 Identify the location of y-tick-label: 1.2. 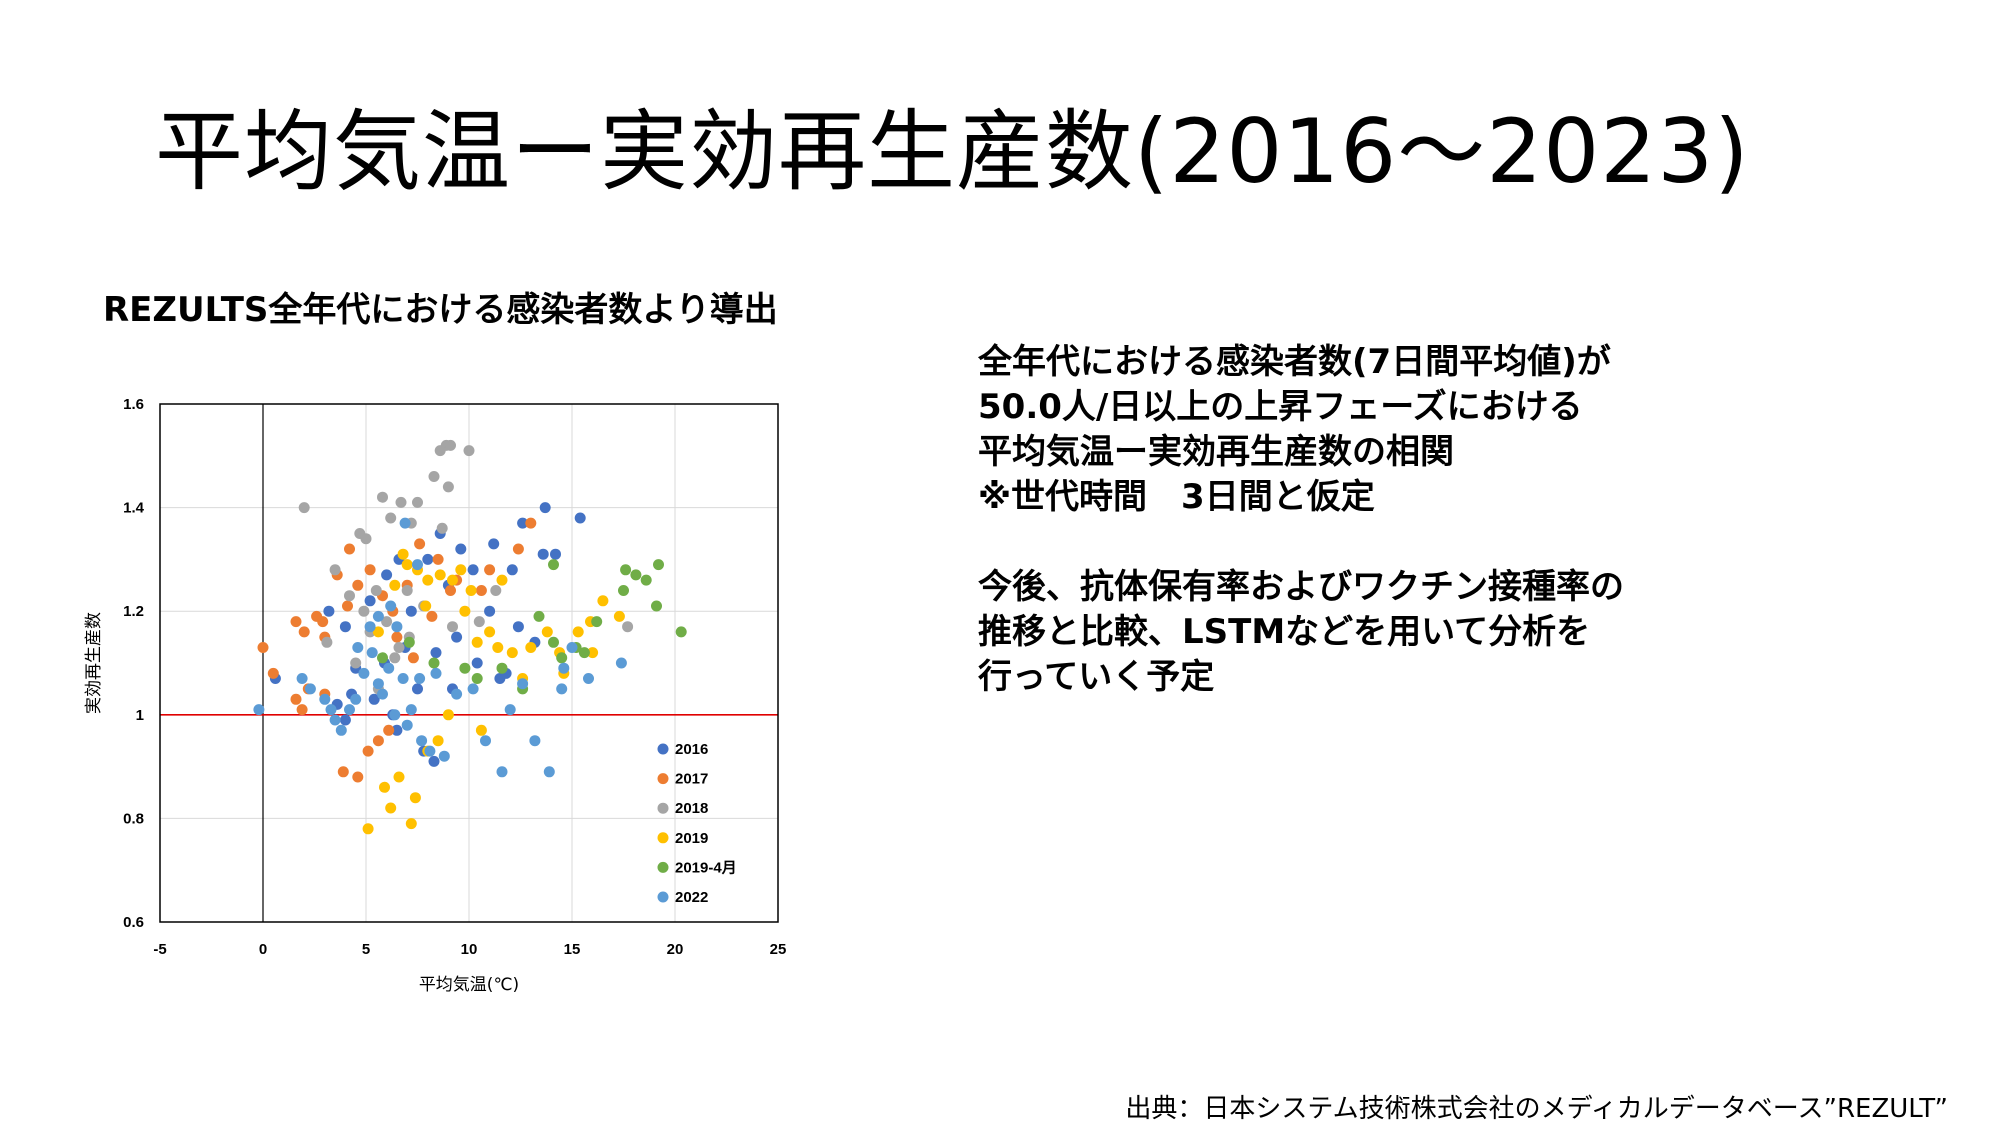
(133, 611).